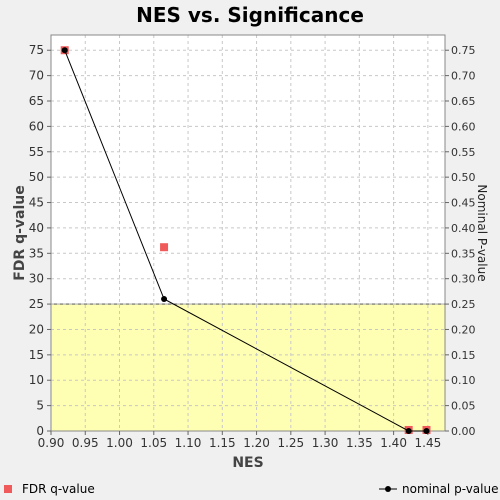 The width and height of the screenshot is (500, 500). Describe the element at coordinates (36, 203) in the screenshot. I see `y-left-tick-label: 45` at that location.